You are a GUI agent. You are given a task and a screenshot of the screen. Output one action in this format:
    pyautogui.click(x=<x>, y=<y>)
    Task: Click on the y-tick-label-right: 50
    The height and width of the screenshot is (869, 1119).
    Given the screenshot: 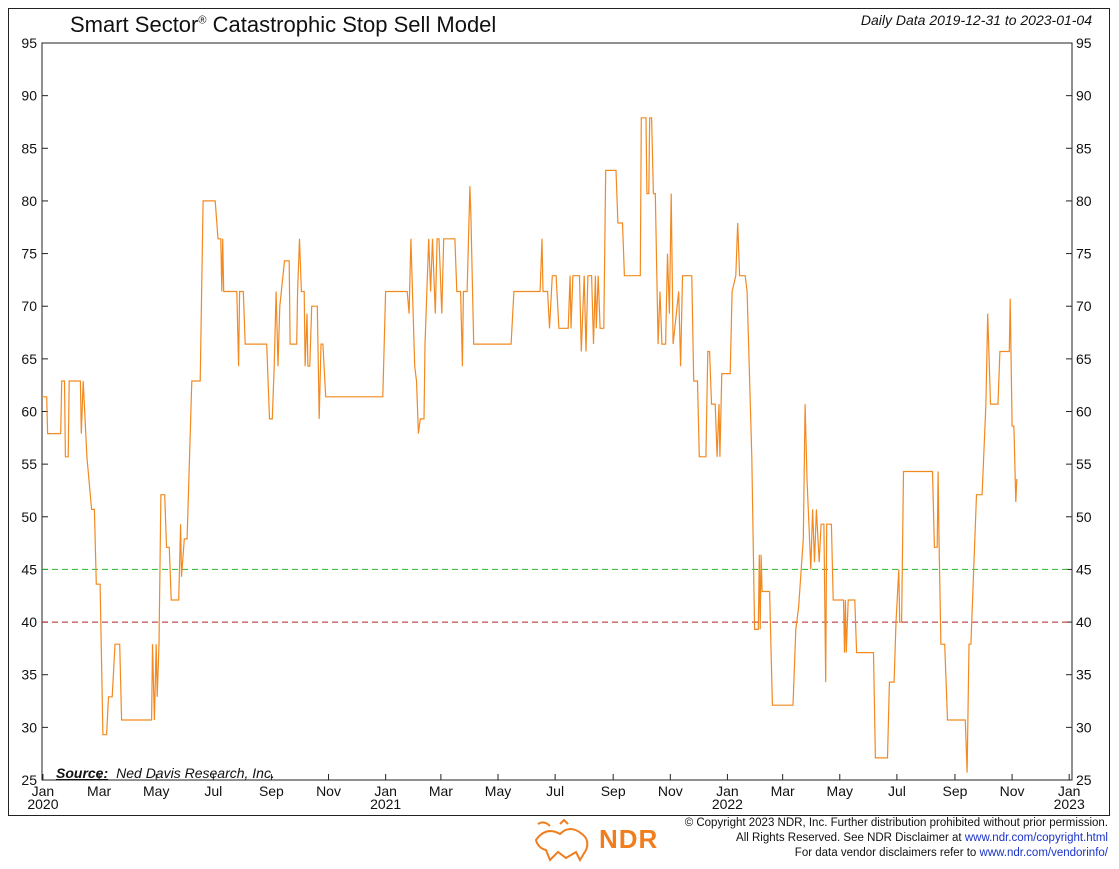 What is the action you would take?
    pyautogui.click(x=1084, y=517)
    